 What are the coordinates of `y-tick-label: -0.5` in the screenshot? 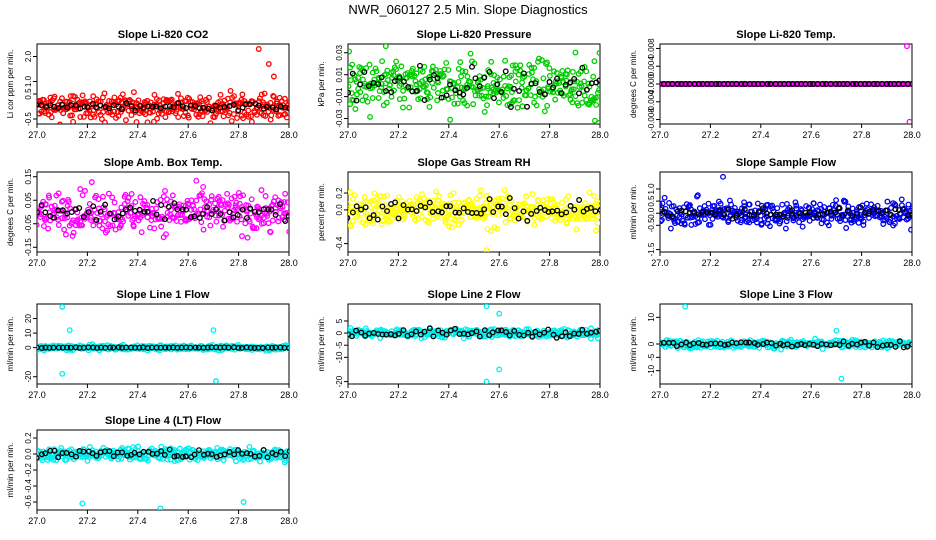 It's located at (651, 225).